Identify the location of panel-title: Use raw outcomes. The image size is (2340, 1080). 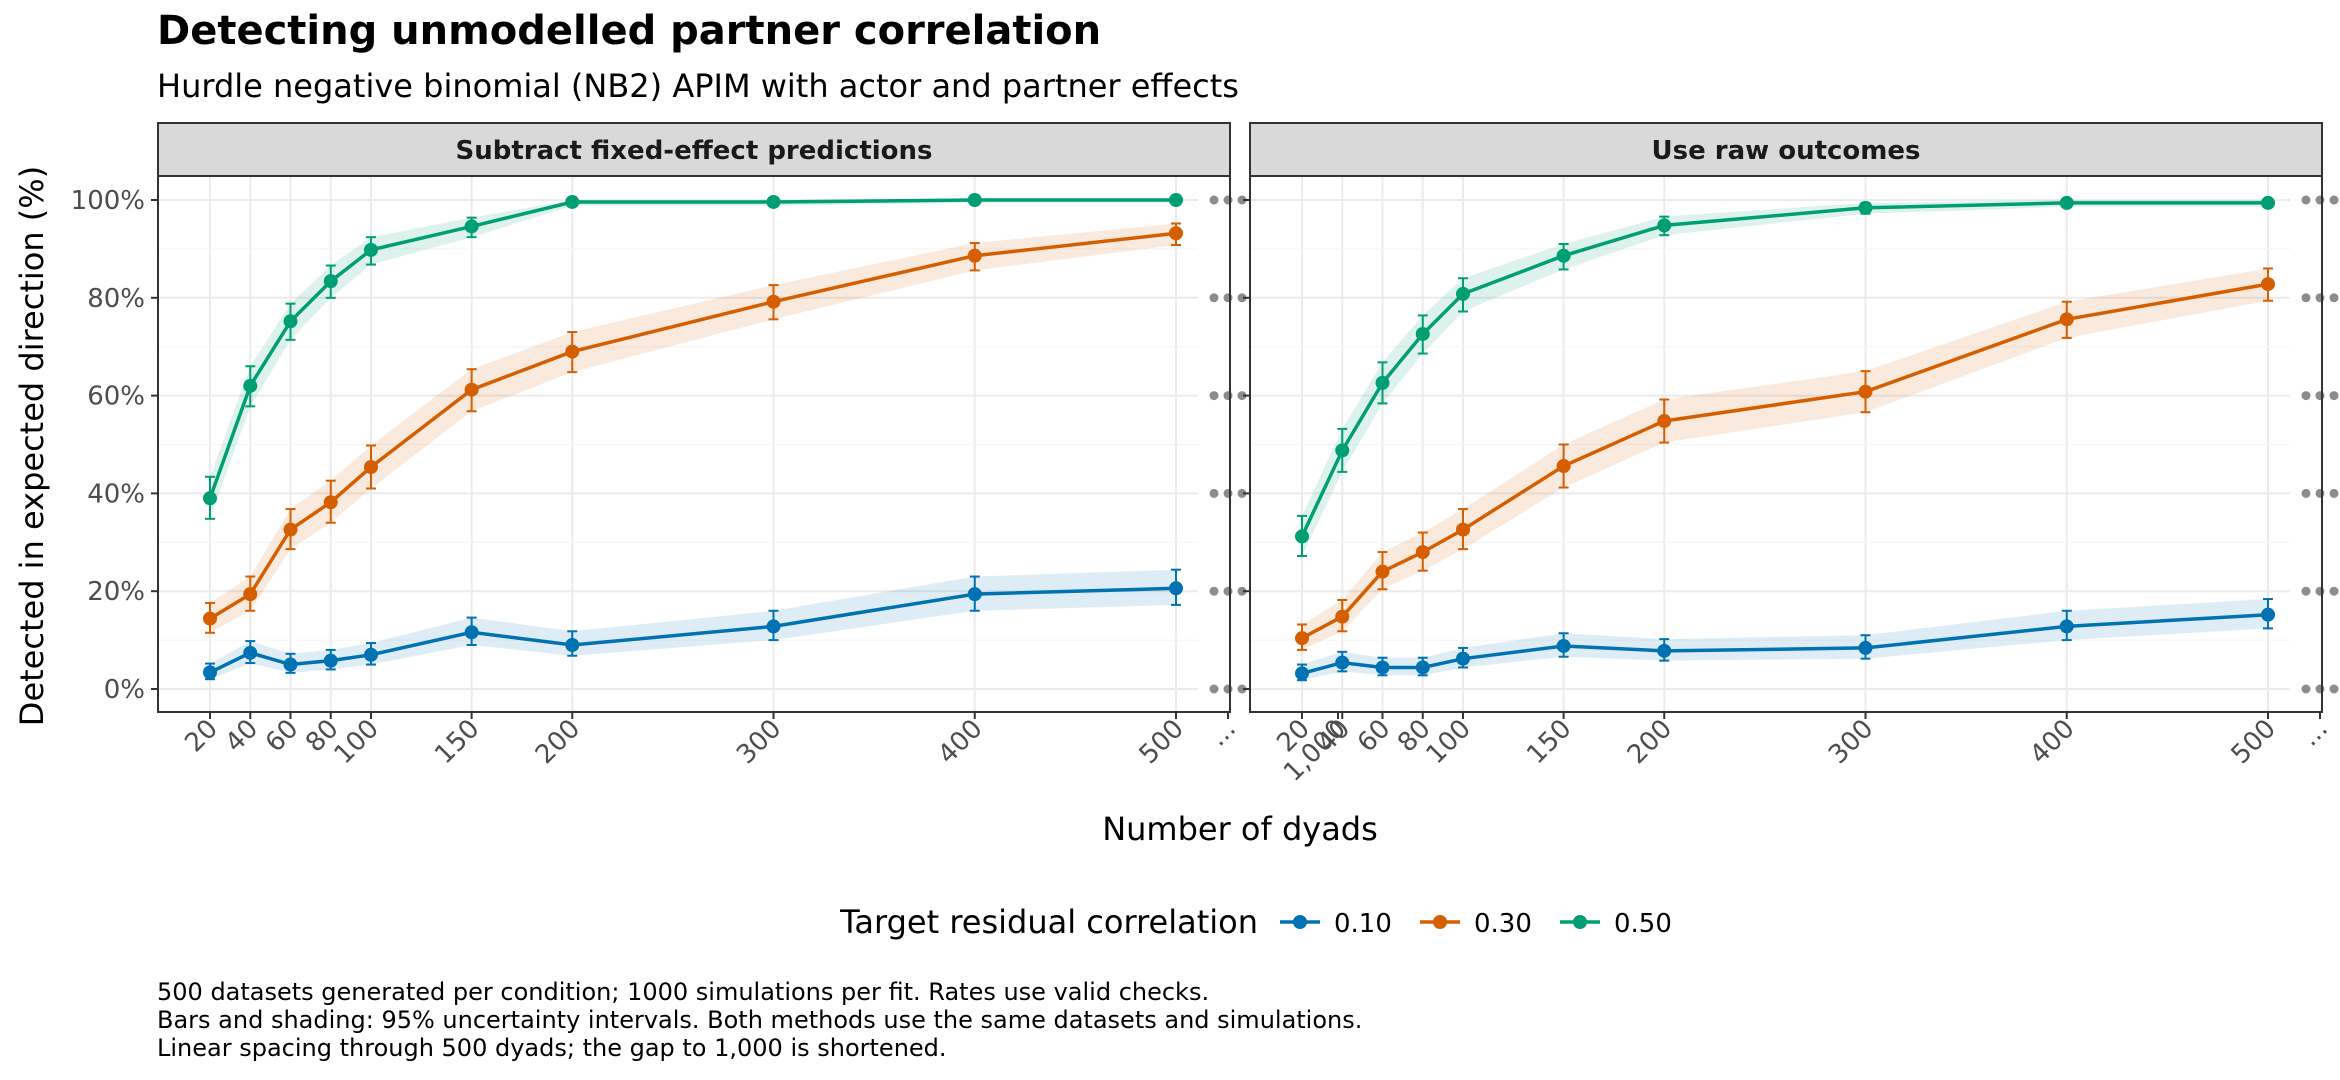
(1786, 151).